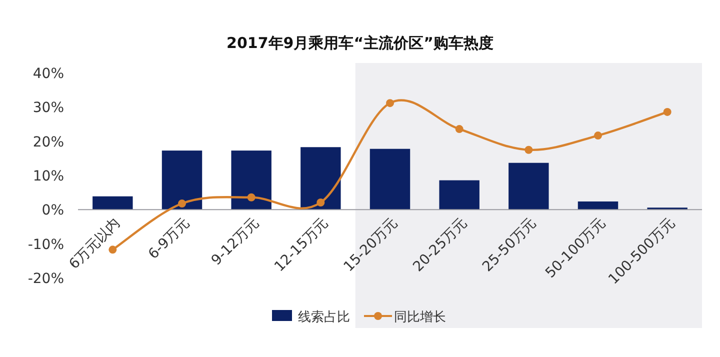 Image resolution: width=720 pixels, height=357 pixels. What do you see at coordinates (46, 279) in the screenshot?
I see `y-tick-label: -20%` at bounding box center [46, 279].